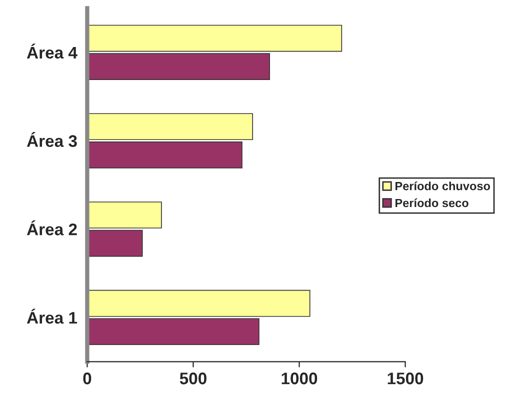 The image size is (513, 411). Describe the element at coordinates (432, 203) in the screenshot. I see `legend-label: Período seco` at that location.